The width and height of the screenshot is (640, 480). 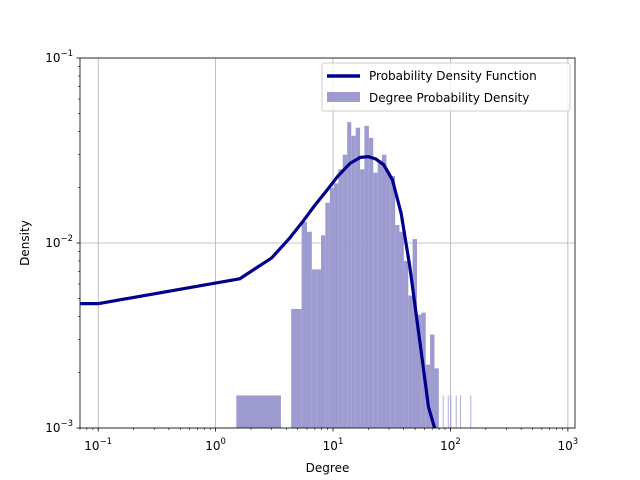 What do you see at coordinates (328, 468) in the screenshot?
I see `x-axis-title: Degree` at bounding box center [328, 468].